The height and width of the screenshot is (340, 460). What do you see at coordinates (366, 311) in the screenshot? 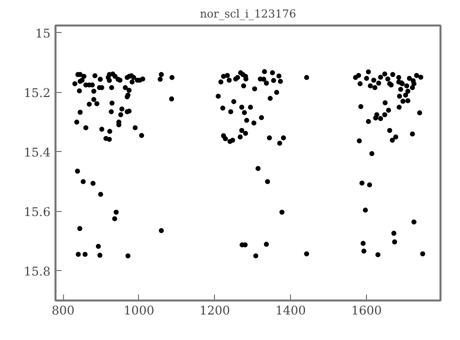
I see `x-tick-label: 1600` at bounding box center [366, 311].